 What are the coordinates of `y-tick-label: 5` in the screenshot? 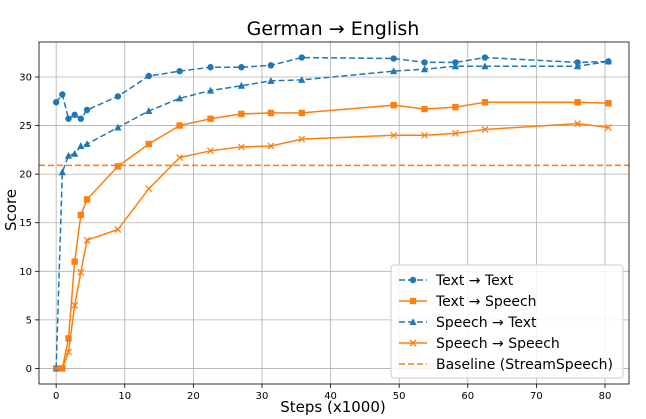 It's located at (29, 320).